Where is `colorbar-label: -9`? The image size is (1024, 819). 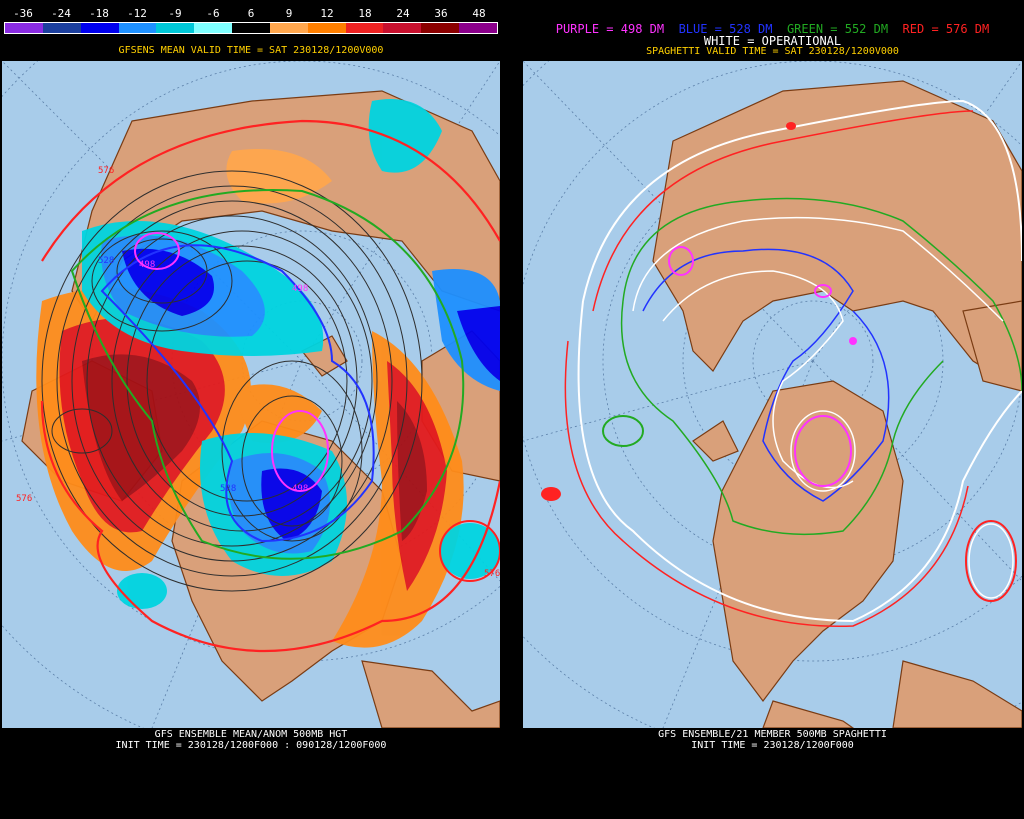
colorbar-label: -9 is located at coordinates (175, 13).